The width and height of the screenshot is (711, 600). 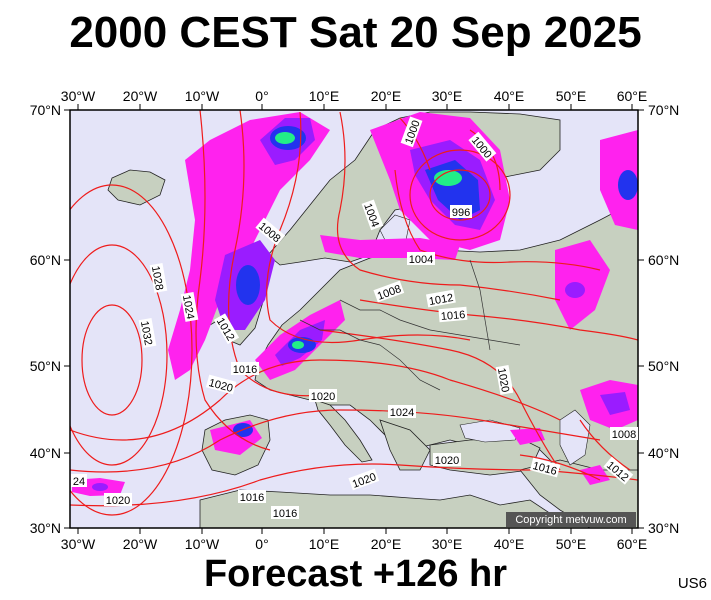 I want to click on copyright-badge: Copyright metvuw.com, so click(x=571, y=519).